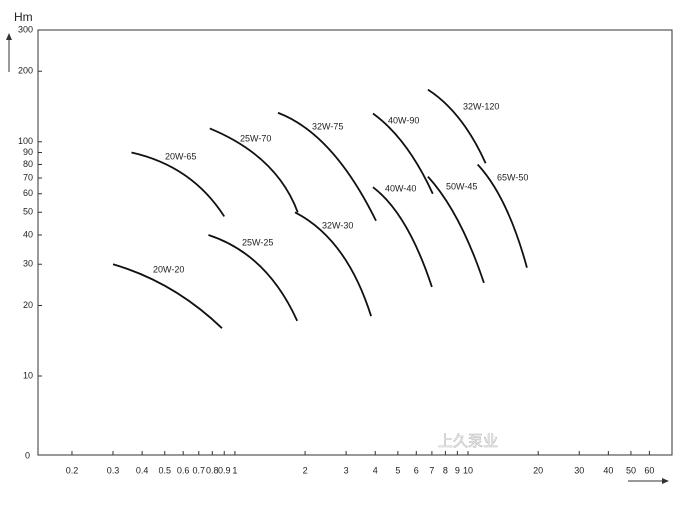  Describe the element at coordinates (28, 234) in the screenshot. I see `y-tick-label: 40` at that location.